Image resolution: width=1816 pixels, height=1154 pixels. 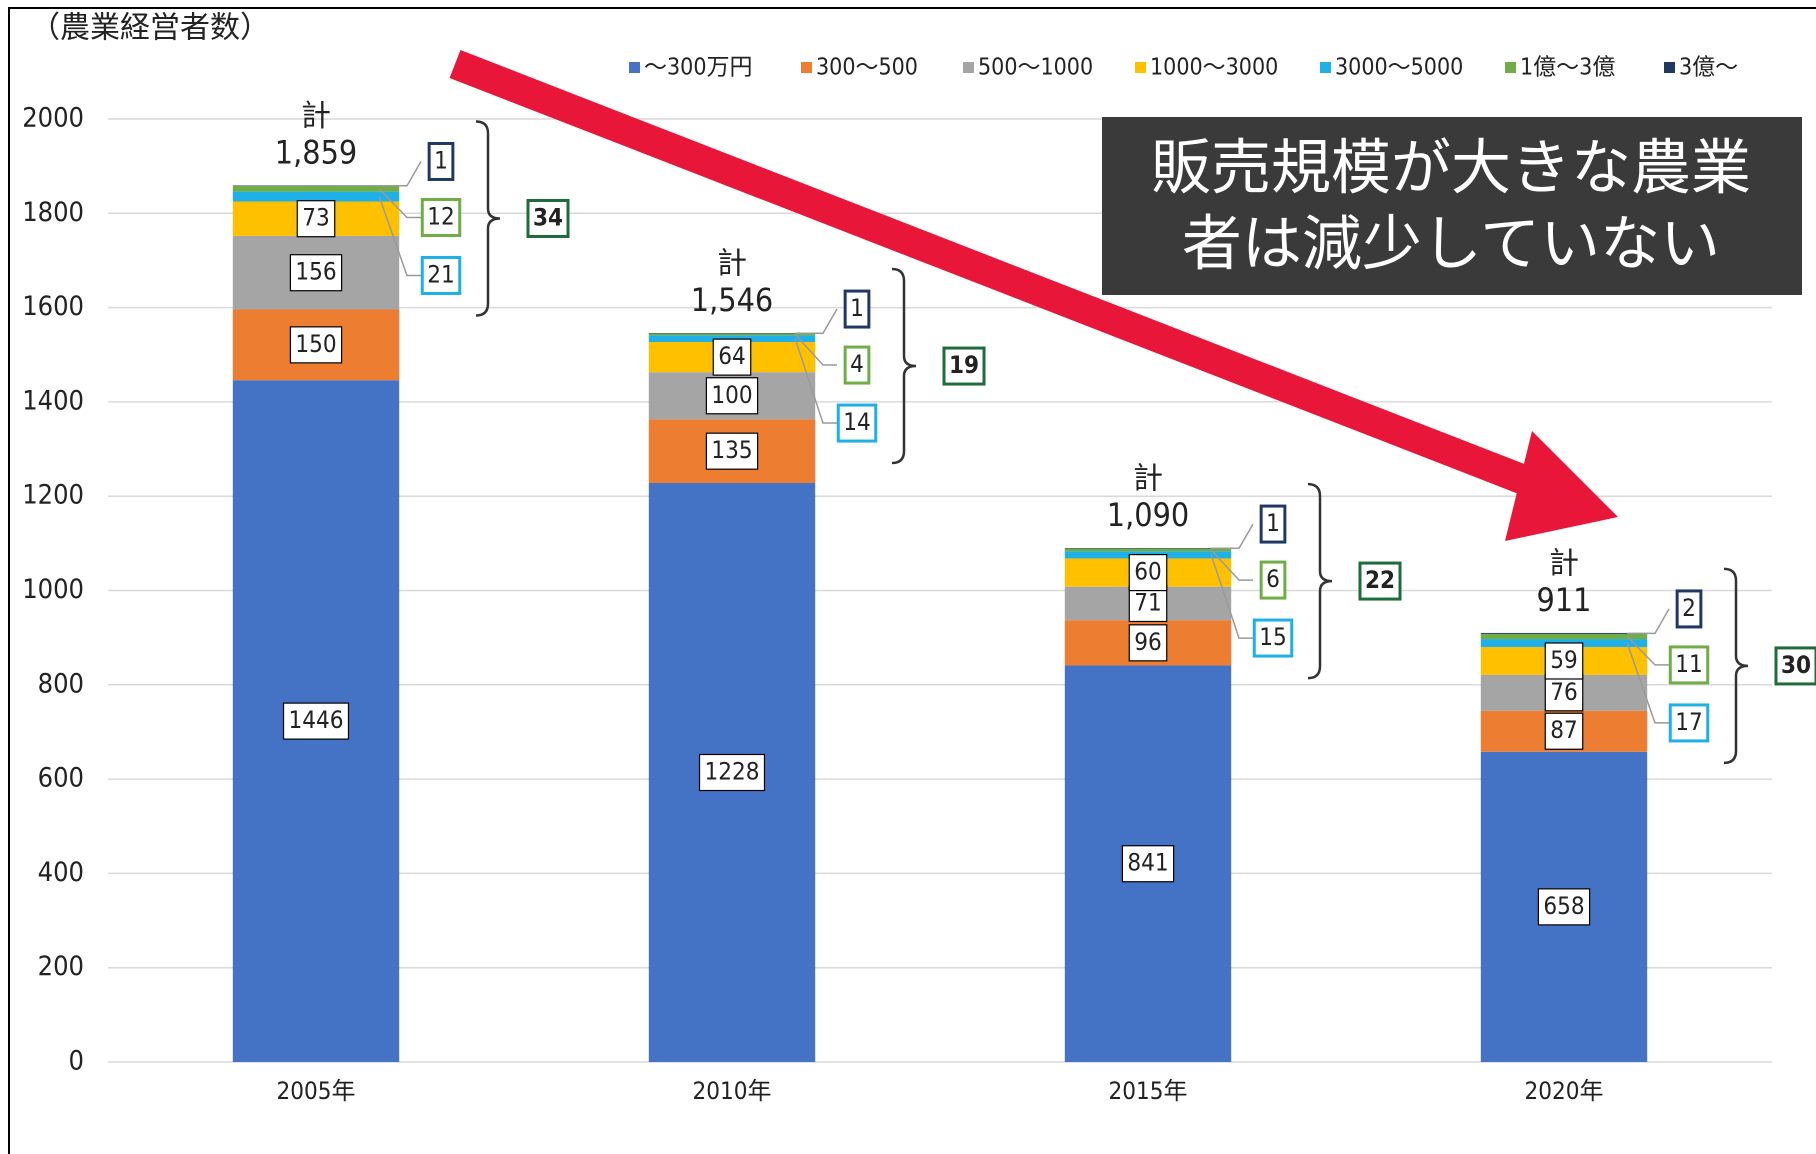 I want to click on data-label: 34, so click(x=548, y=217).